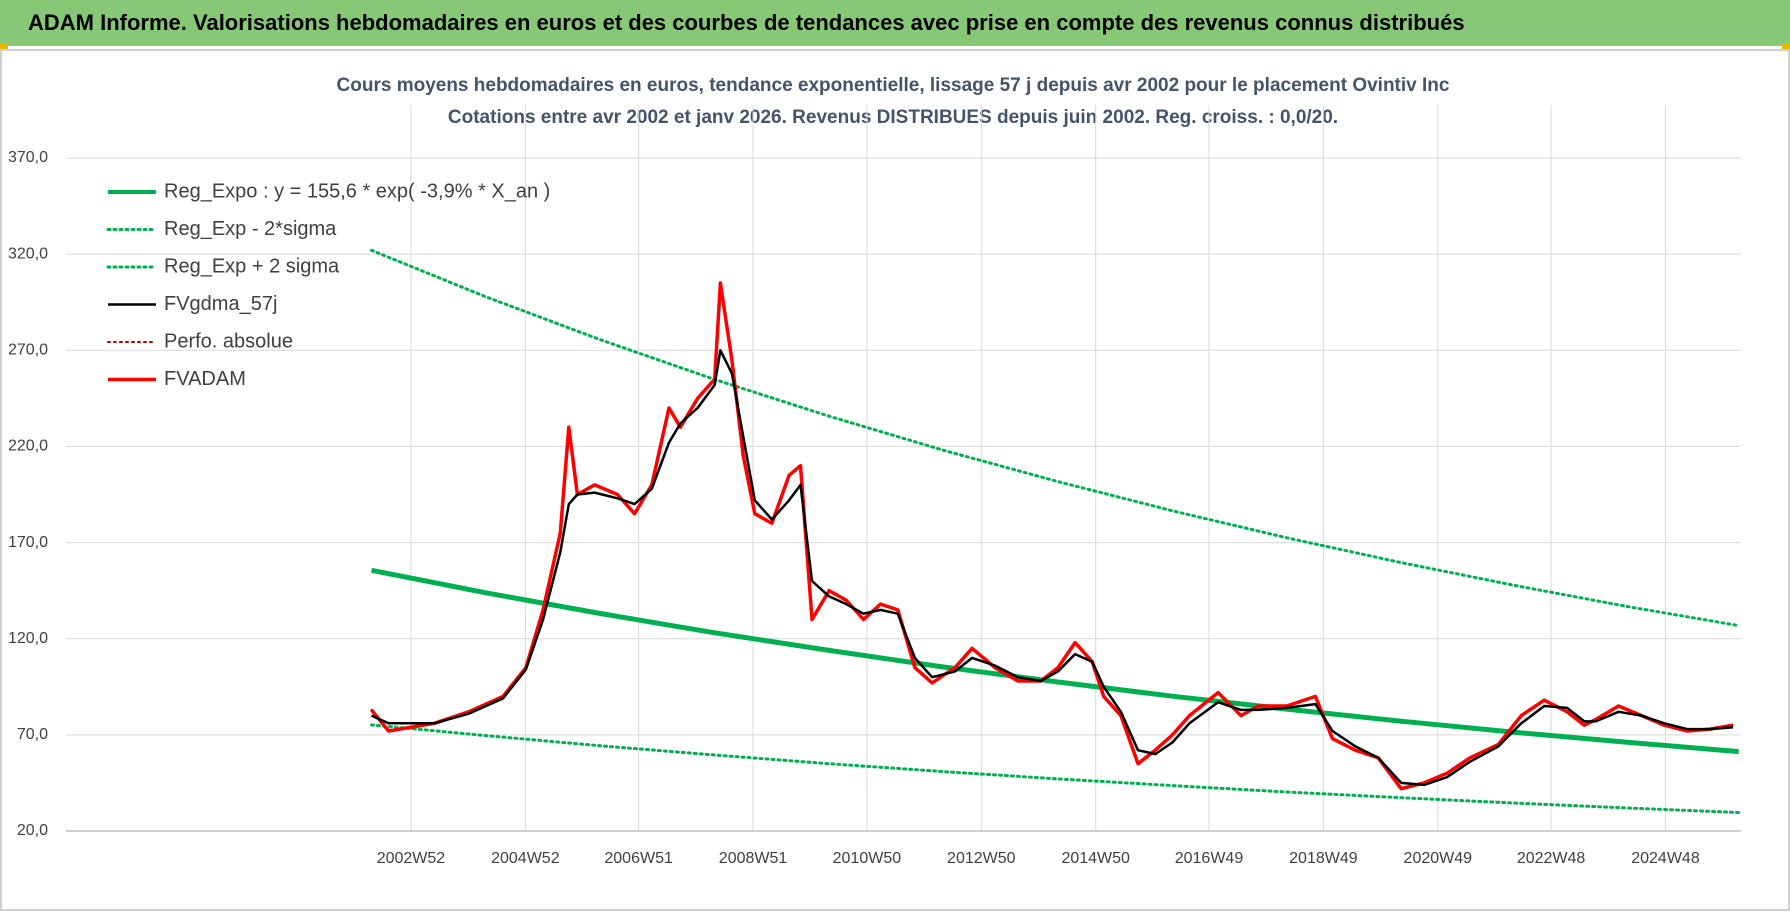  I want to click on x-tick-label: 2014W50, so click(1095, 858).